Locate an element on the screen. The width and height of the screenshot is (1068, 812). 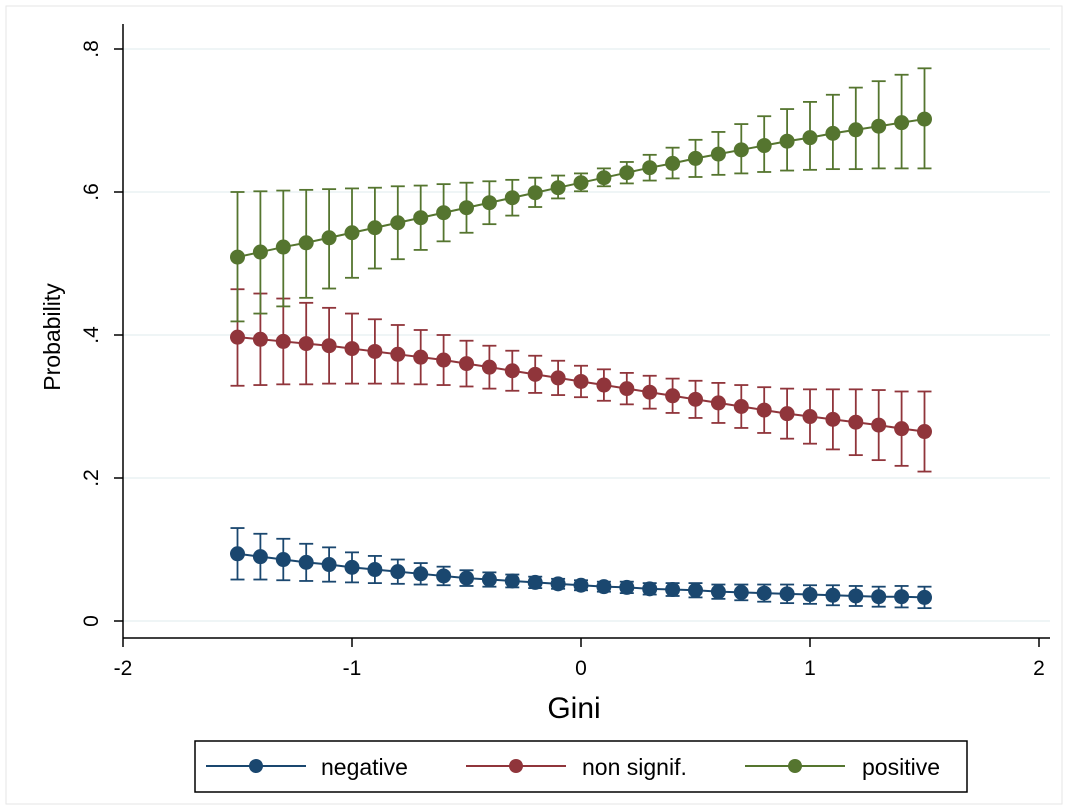
x-tick-label-2: 0 is located at coordinates (581, 668).